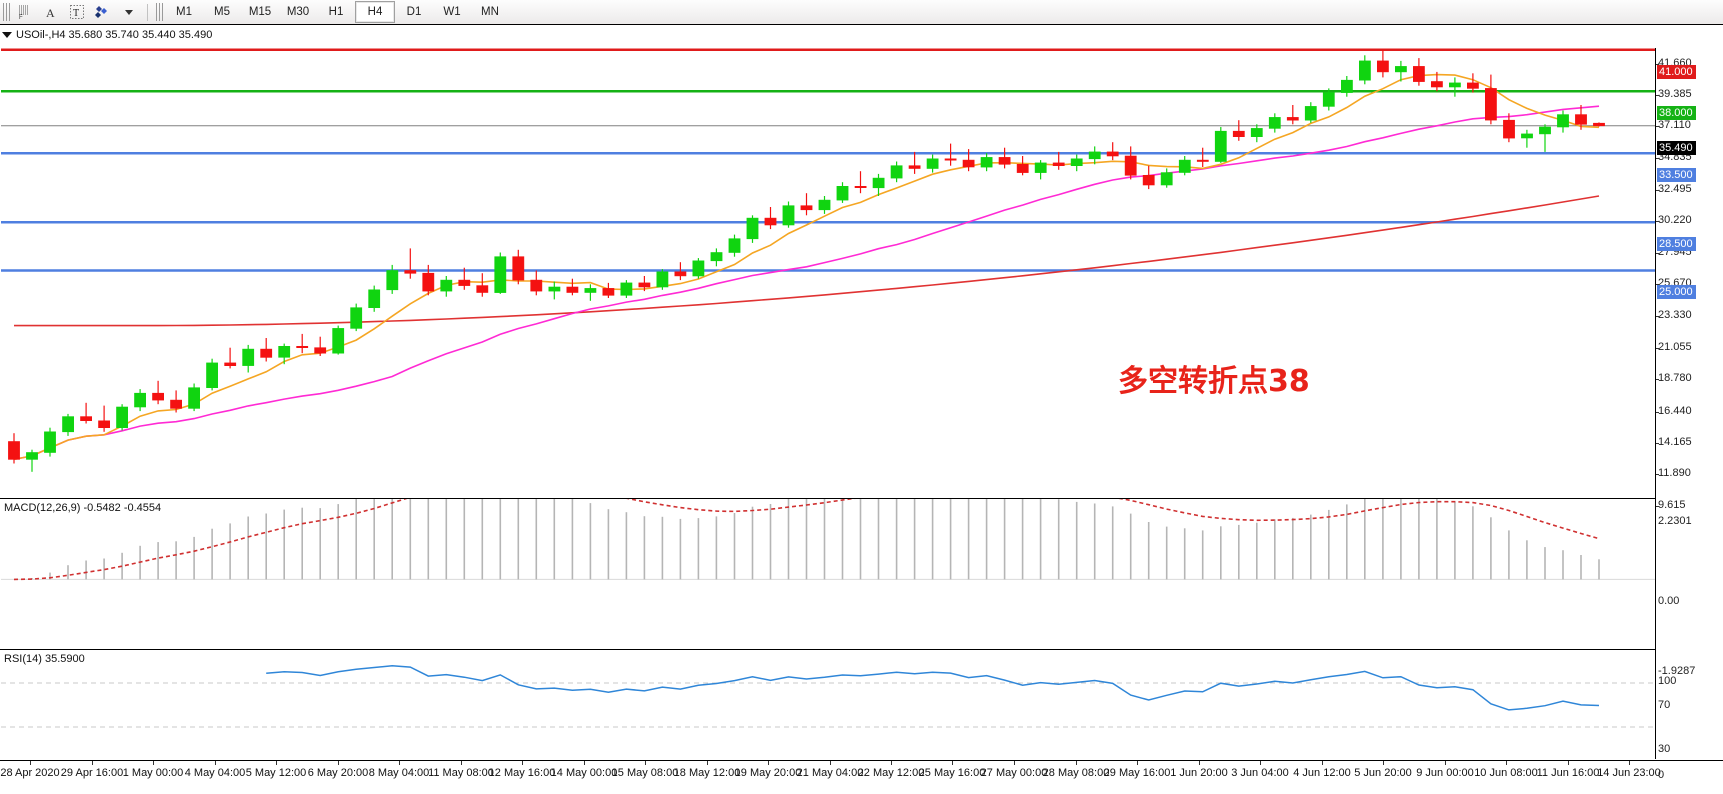  What do you see at coordinates (1506, 773) in the screenshot?
I see `time-label: 10 Jun 08:00` at bounding box center [1506, 773].